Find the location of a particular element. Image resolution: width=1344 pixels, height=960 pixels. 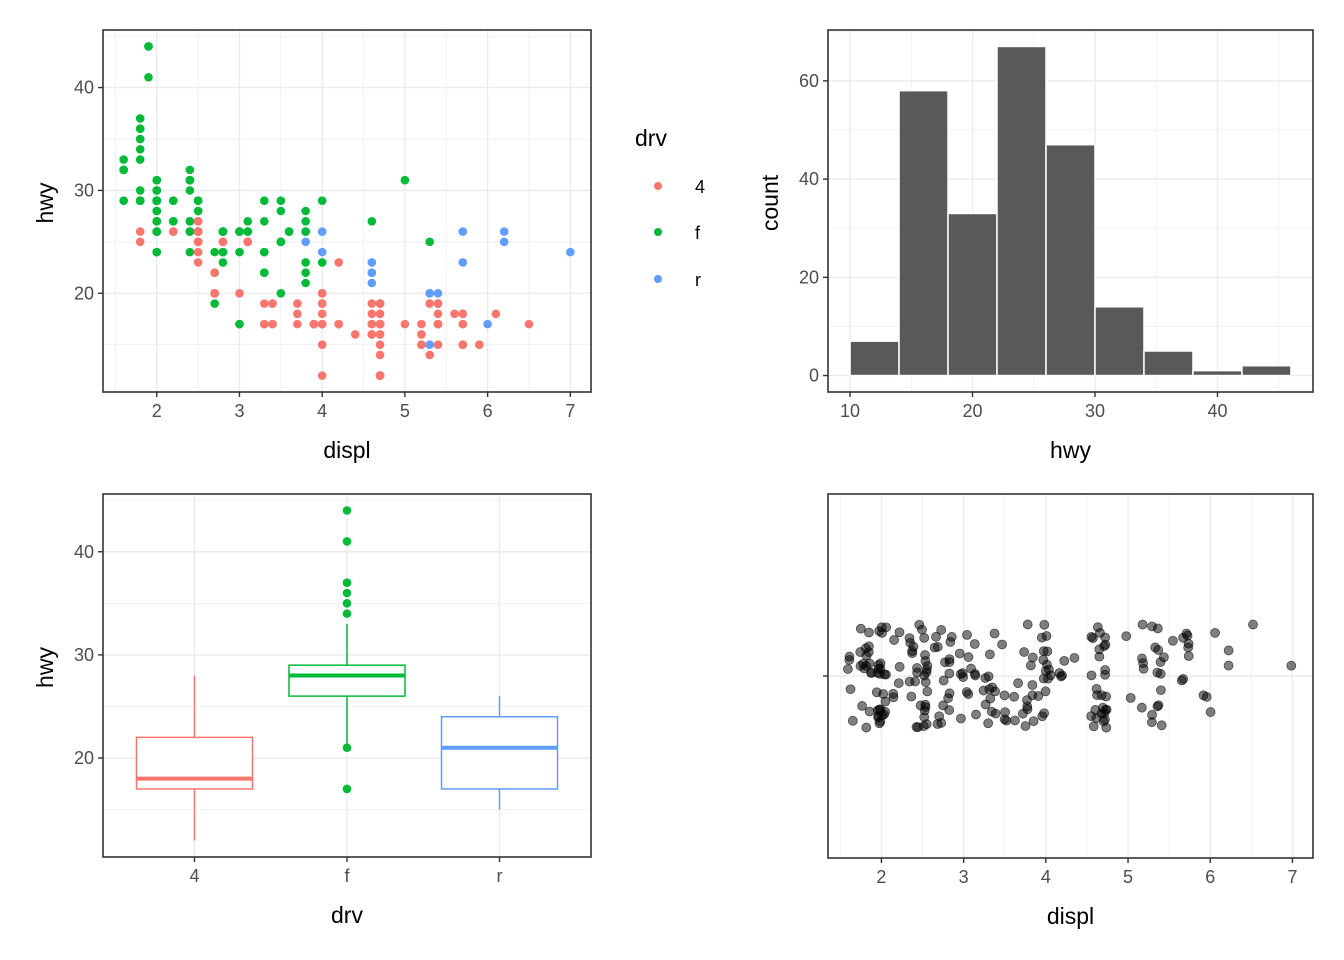

boxplot-y-tick-label: 20 is located at coordinates (84, 758).